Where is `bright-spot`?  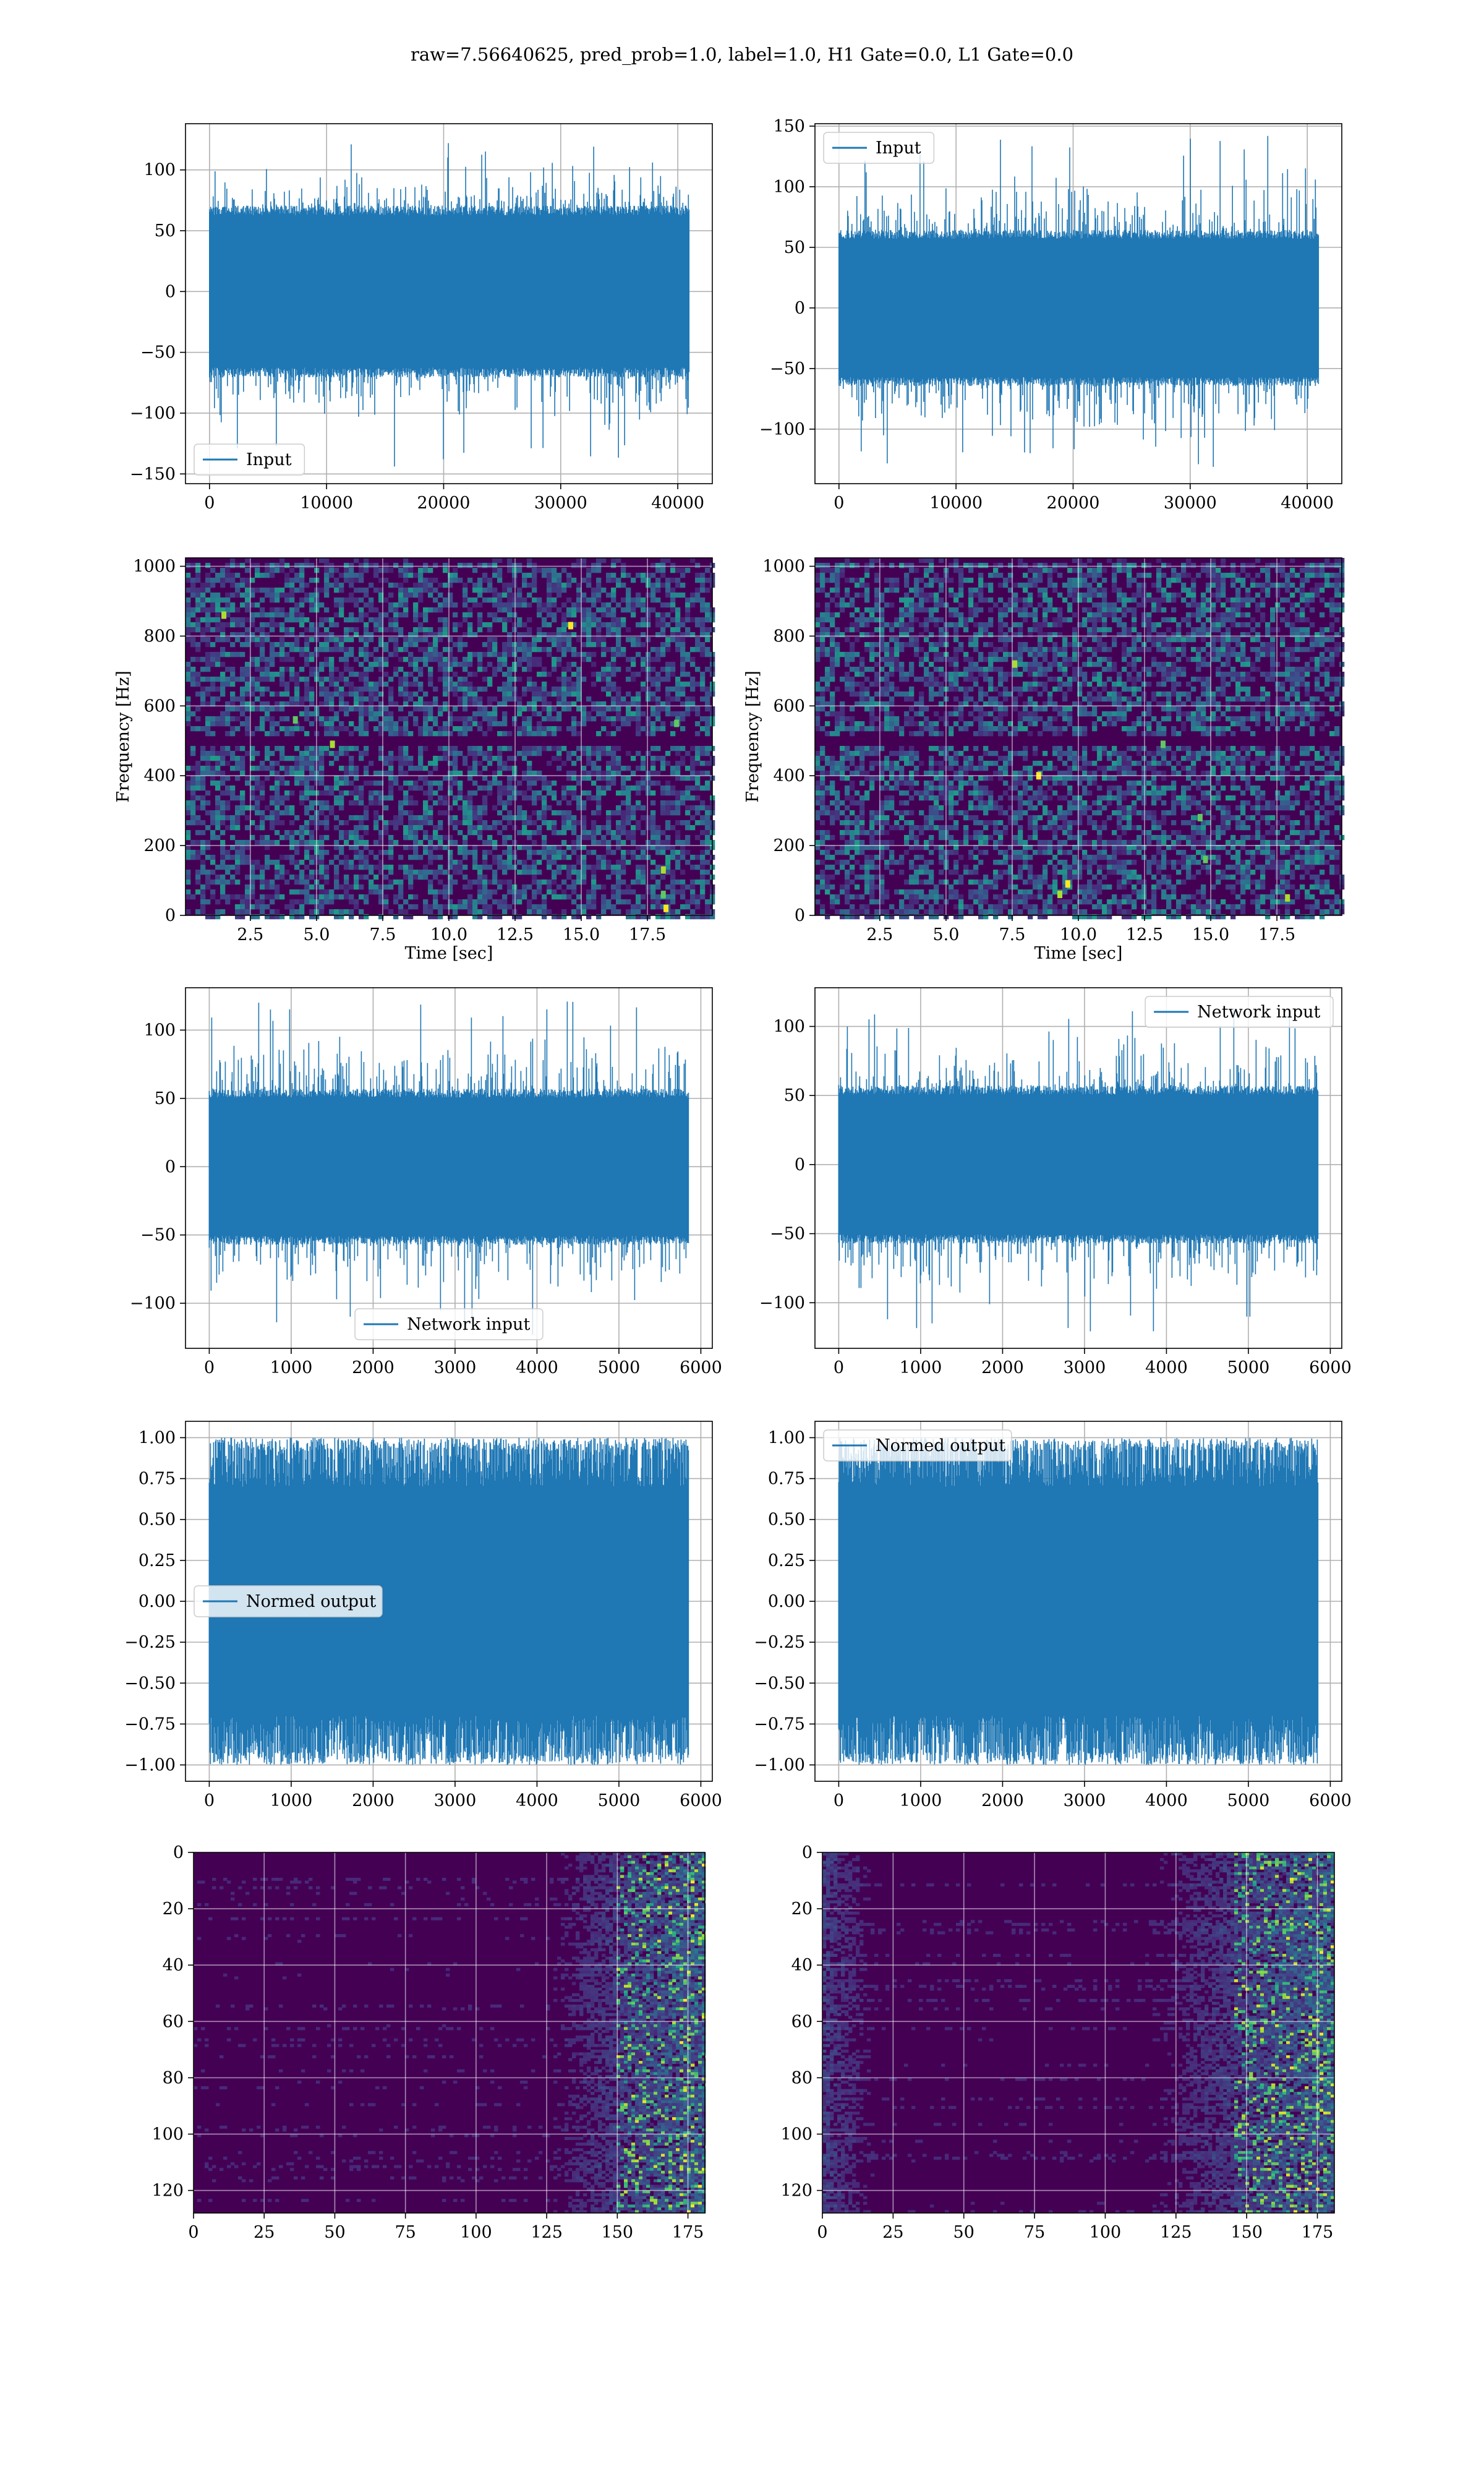
bright-spot is located at coordinates (224, 615).